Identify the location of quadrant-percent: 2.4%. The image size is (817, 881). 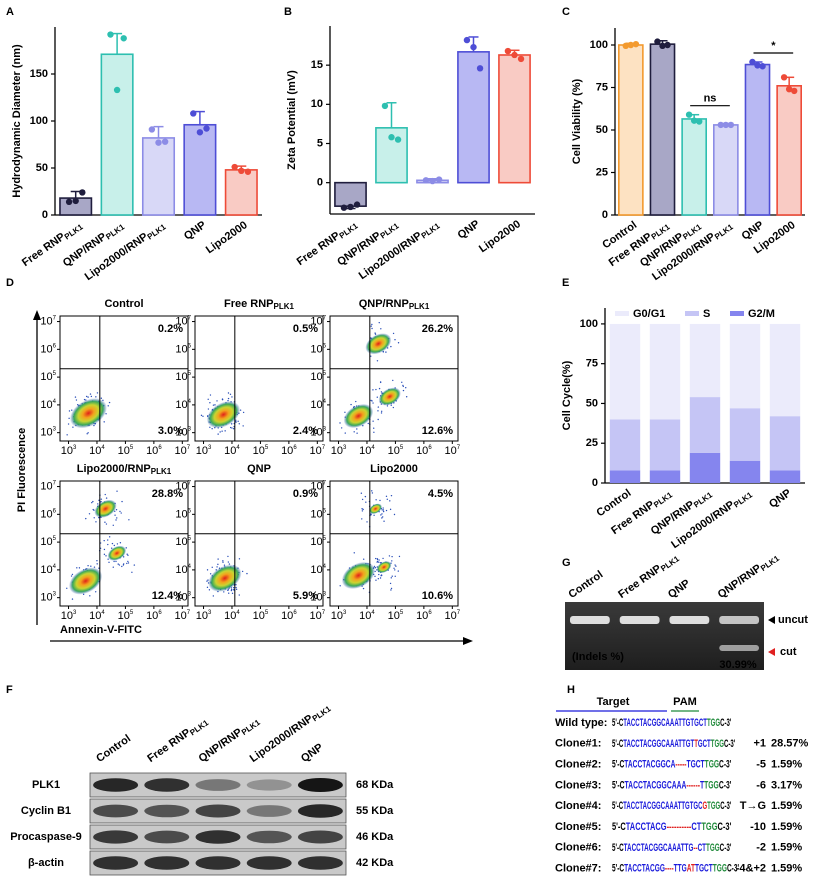
(305, 431).